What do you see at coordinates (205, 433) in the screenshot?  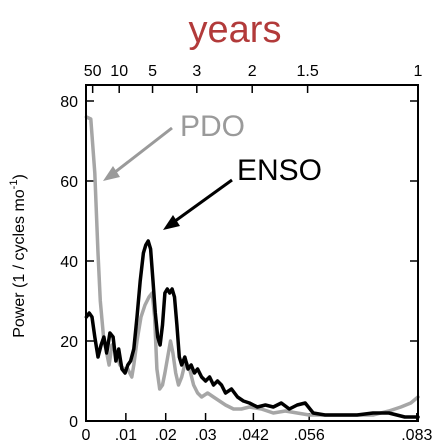 I see `x-tick-label-3: .03` at bounding box center [205, 433].